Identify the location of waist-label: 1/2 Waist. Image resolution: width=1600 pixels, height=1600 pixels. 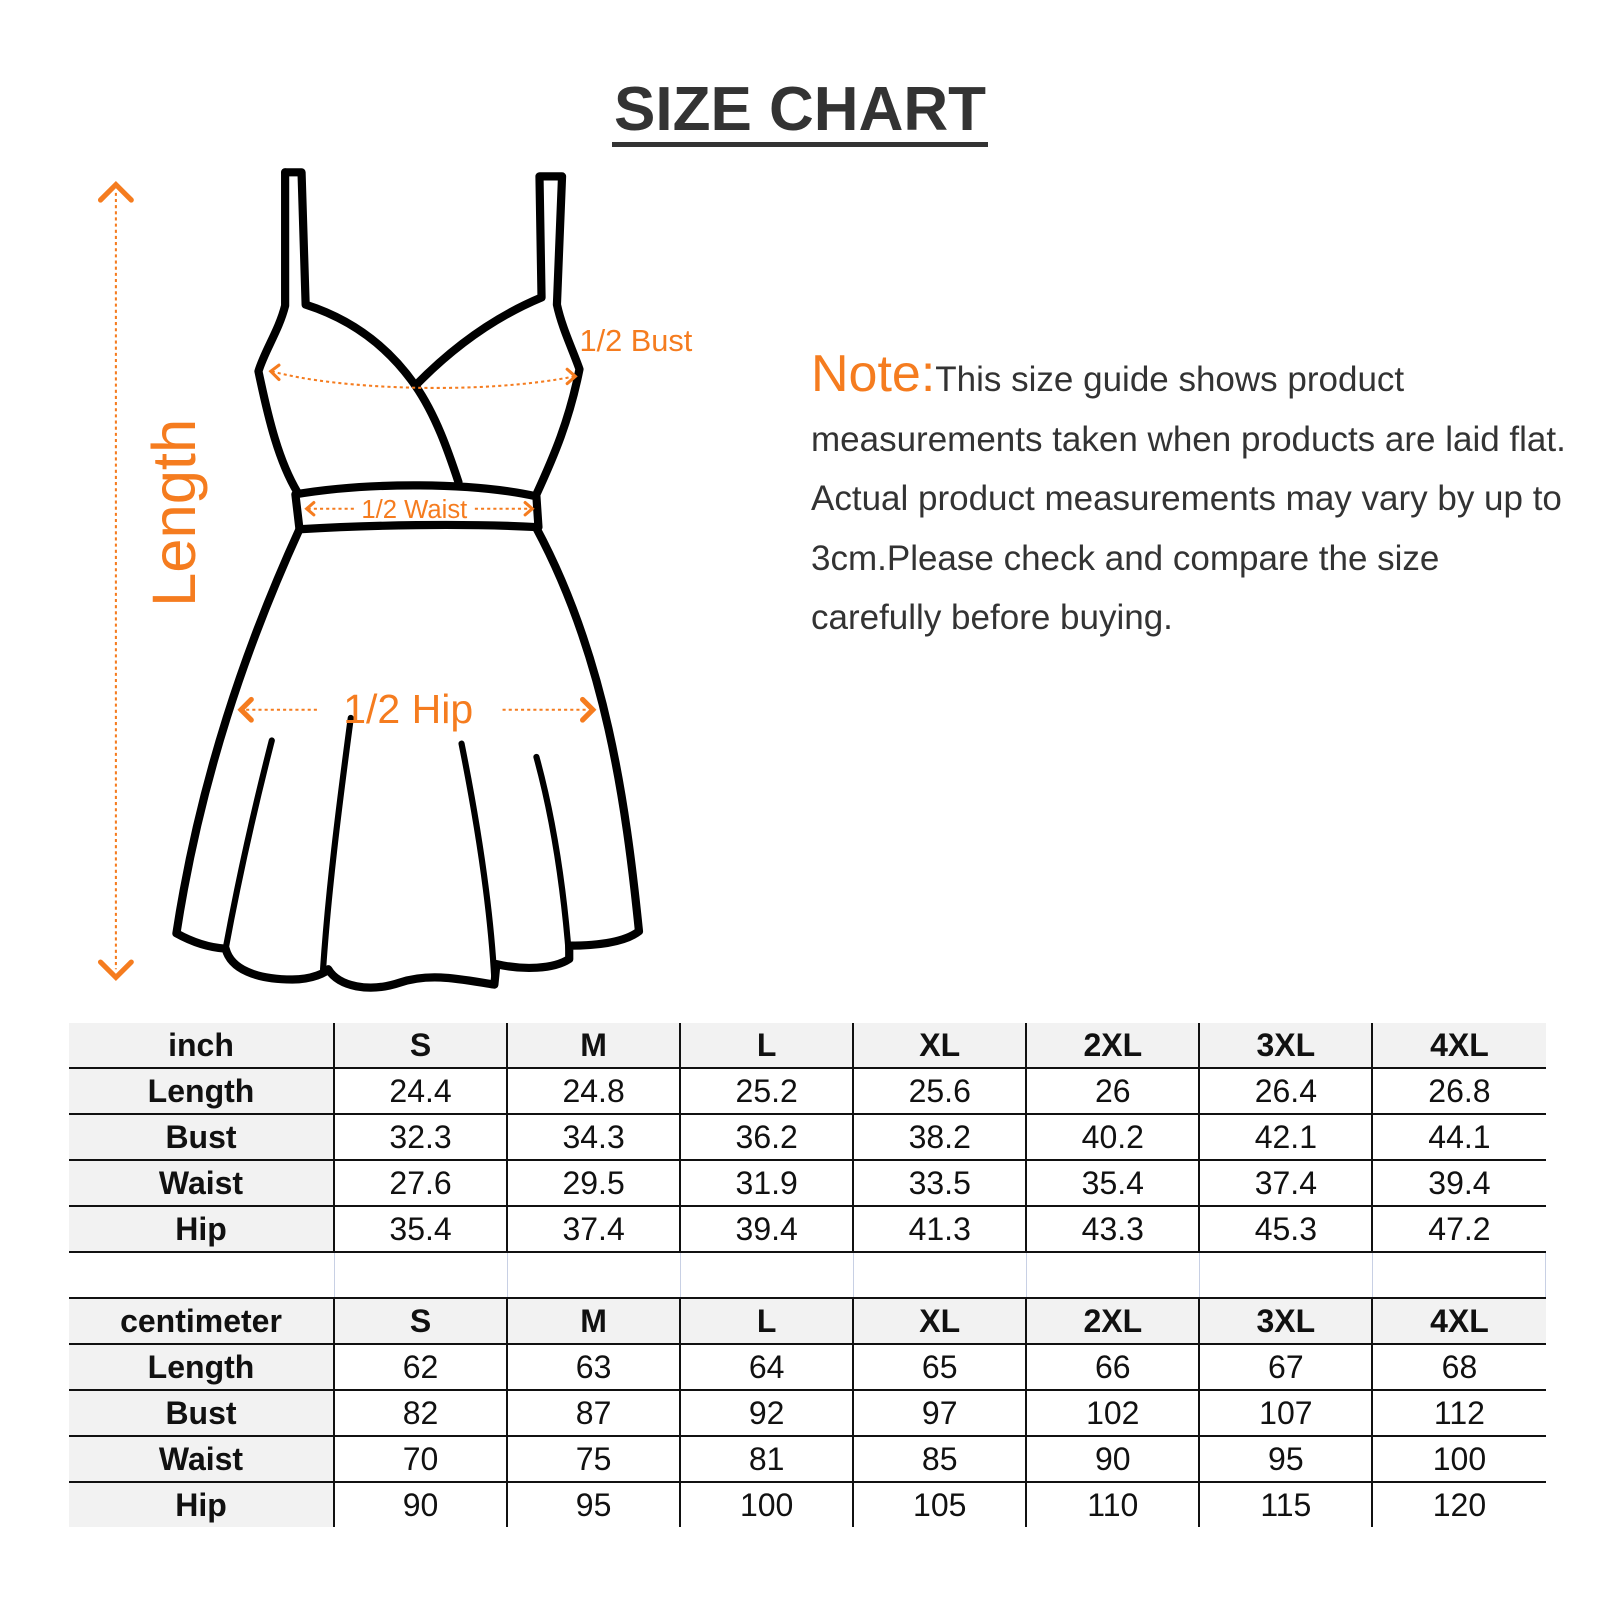
(414, 510).